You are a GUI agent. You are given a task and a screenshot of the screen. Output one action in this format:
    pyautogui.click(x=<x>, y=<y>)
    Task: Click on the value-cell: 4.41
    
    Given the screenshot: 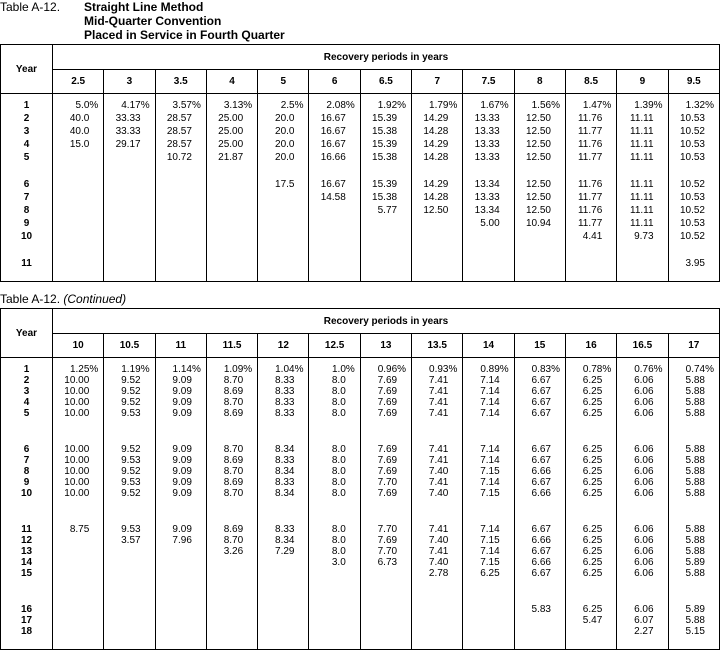 What is the action you would take?
    pyautogui.click(x=590, y=236)
    